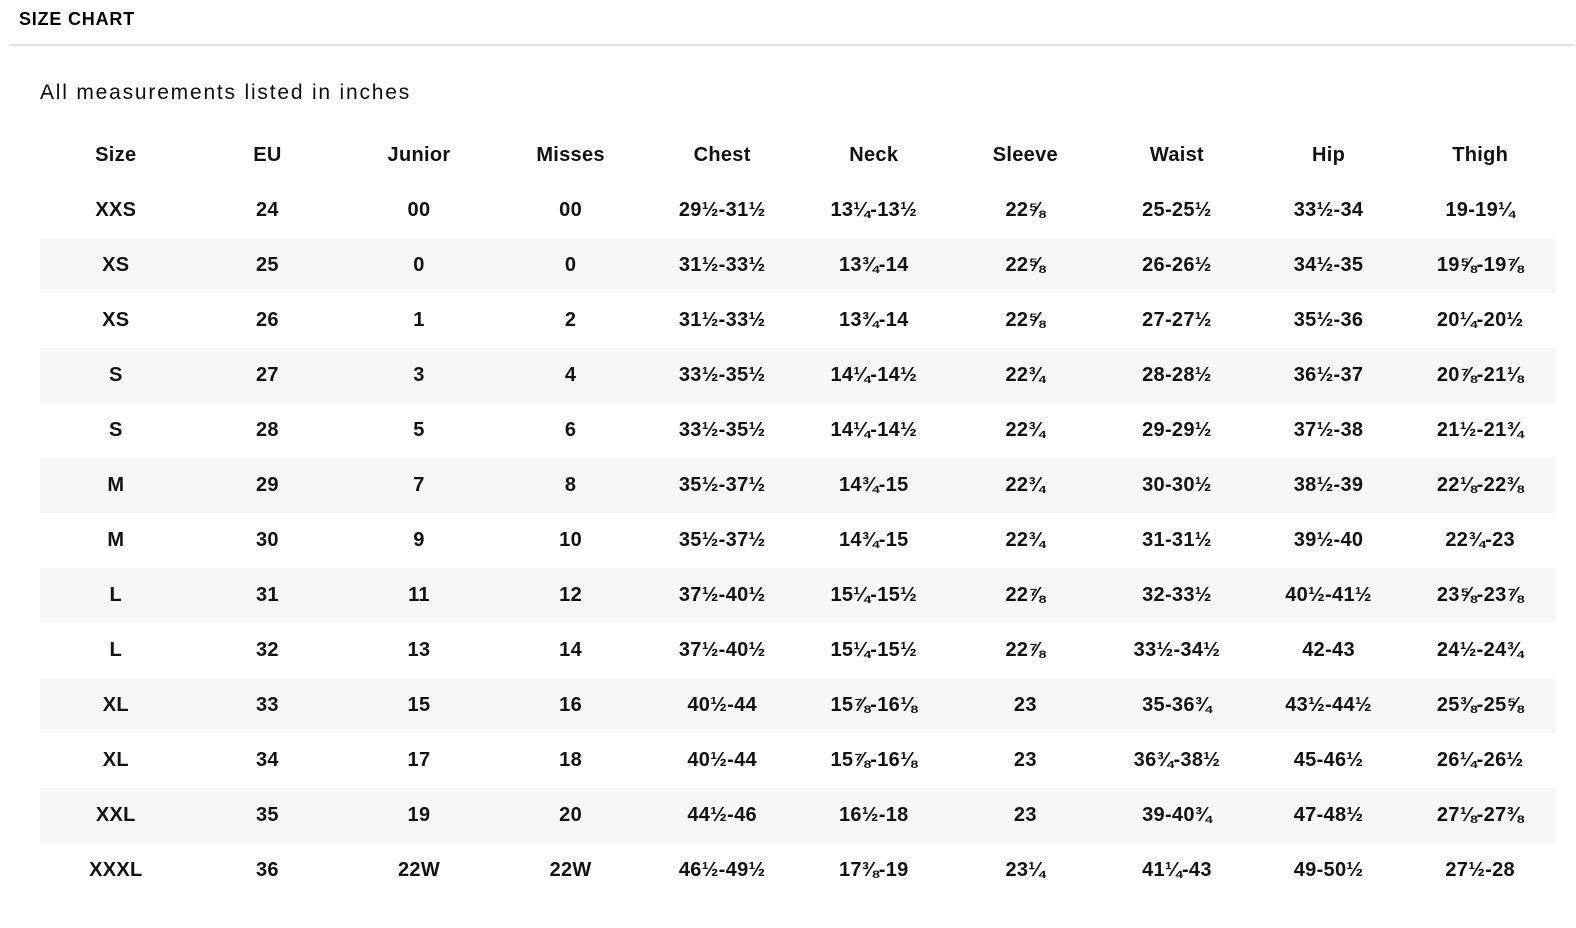 The height and width of the screenshot is (928, 1576). I want to click on table-cell: 14¾-15, so click(873, 485).